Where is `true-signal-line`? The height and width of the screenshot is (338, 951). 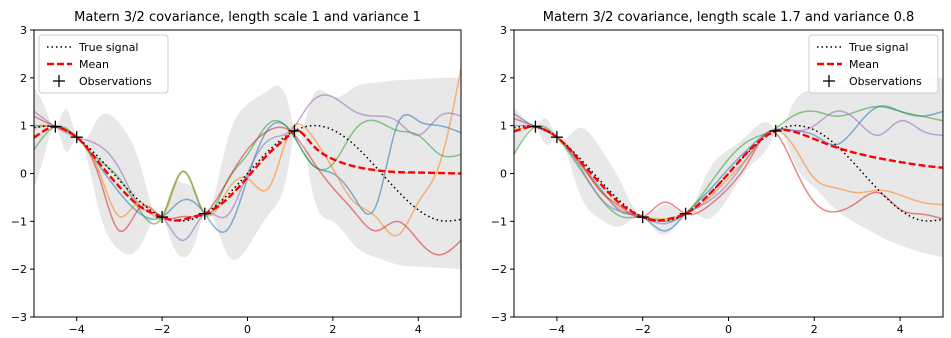
true-signal-line is located at coordinates (247, 173).